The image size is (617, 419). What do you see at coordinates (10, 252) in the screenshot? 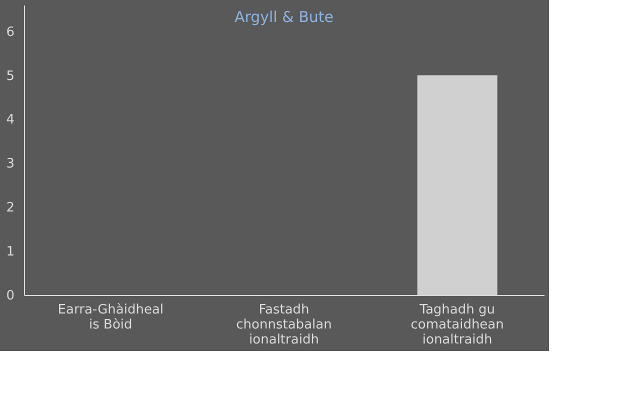
I see `y-tick-label: 1` at bounding box center [10, 252].